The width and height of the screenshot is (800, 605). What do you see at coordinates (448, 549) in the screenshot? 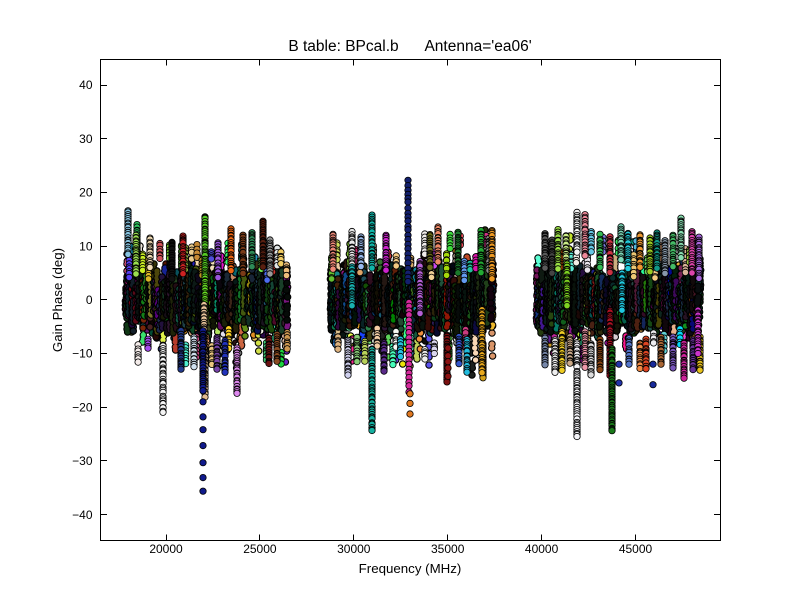
I see `svg-text: 35000` at bounding box center [448, 549].